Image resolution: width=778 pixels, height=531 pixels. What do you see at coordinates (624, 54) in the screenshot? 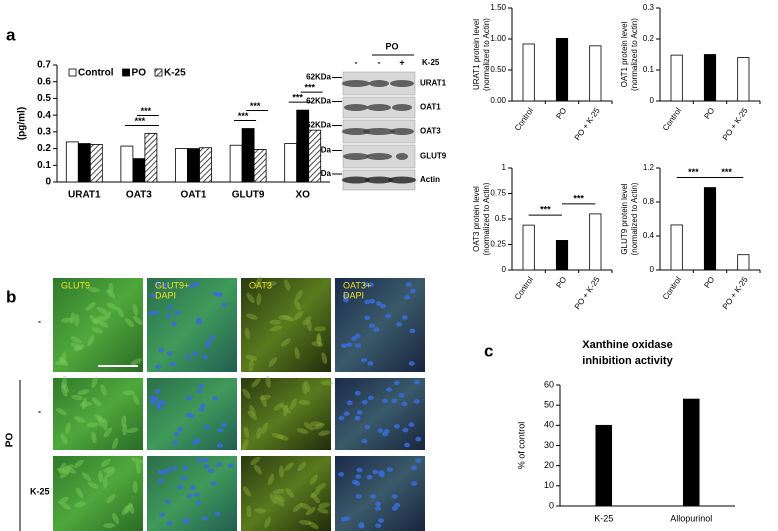
I see `y-axis-label: OAT1 protein level` at bounding box center [624, 54].